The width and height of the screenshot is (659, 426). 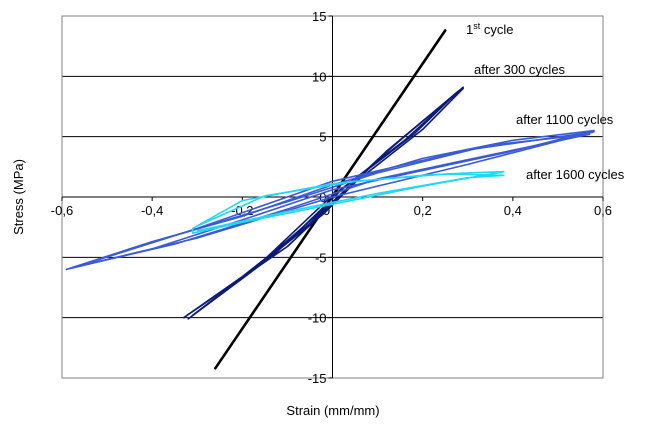 What do you see at coordinates (322, 137) in the screenshot?
I see `y-tick-label: 5` at bounding box center [322, 137].